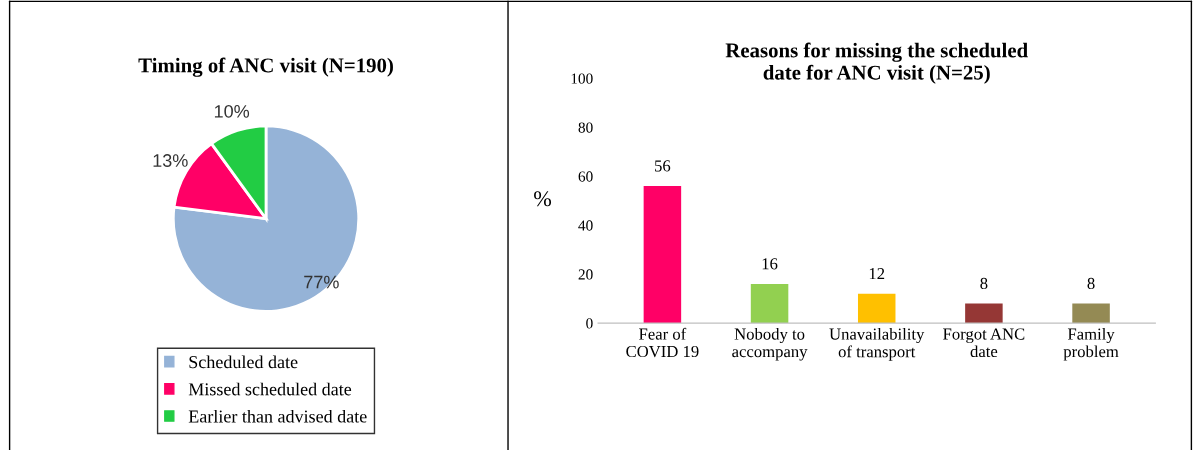  What do you see at coordinates (662, 342) in the screenshot?
I see `x-tick-label: Fear of COVID 19` at bounding box center [662, 342].